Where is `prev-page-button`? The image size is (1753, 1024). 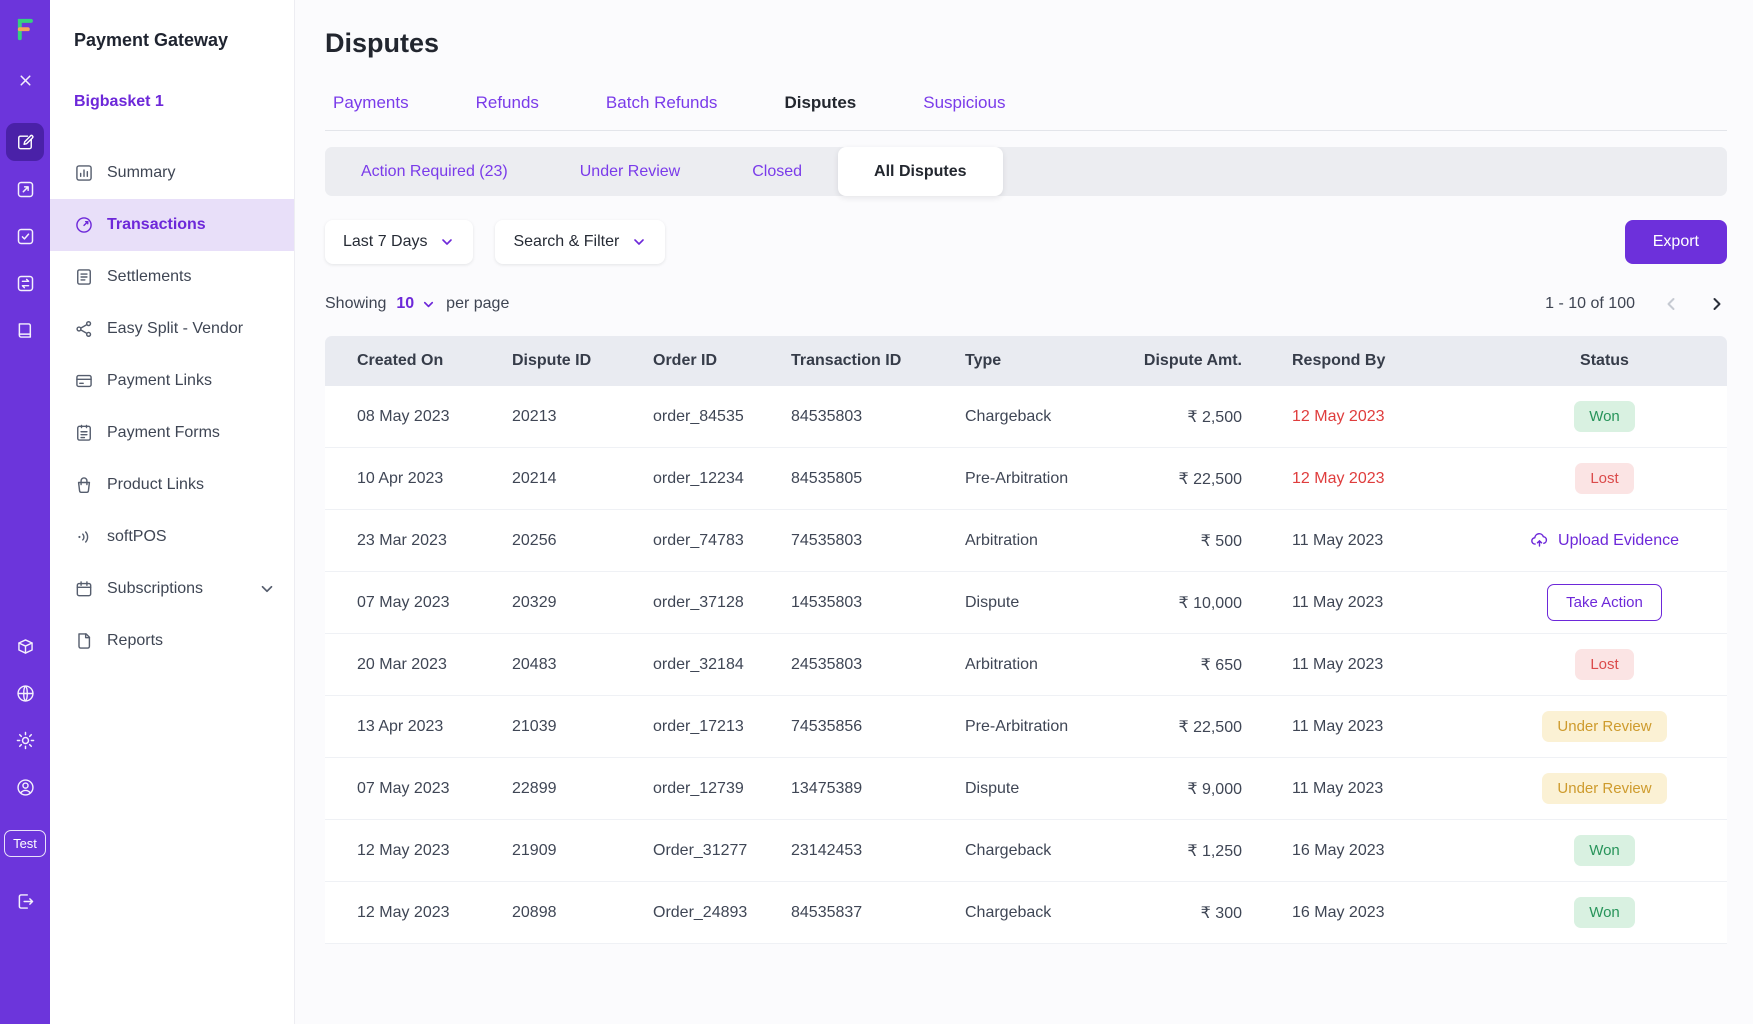 prev-page-button is located at coordinates (1671, 304).